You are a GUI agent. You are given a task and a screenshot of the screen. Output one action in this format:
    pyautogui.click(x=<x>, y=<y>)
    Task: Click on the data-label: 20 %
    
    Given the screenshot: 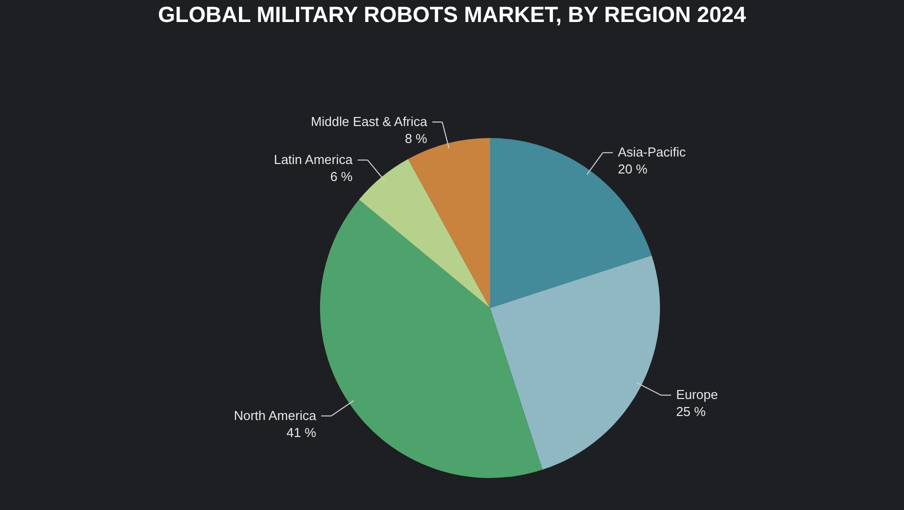 What is the action you would take?
    pyautogui.click(x=633, y=169)
    